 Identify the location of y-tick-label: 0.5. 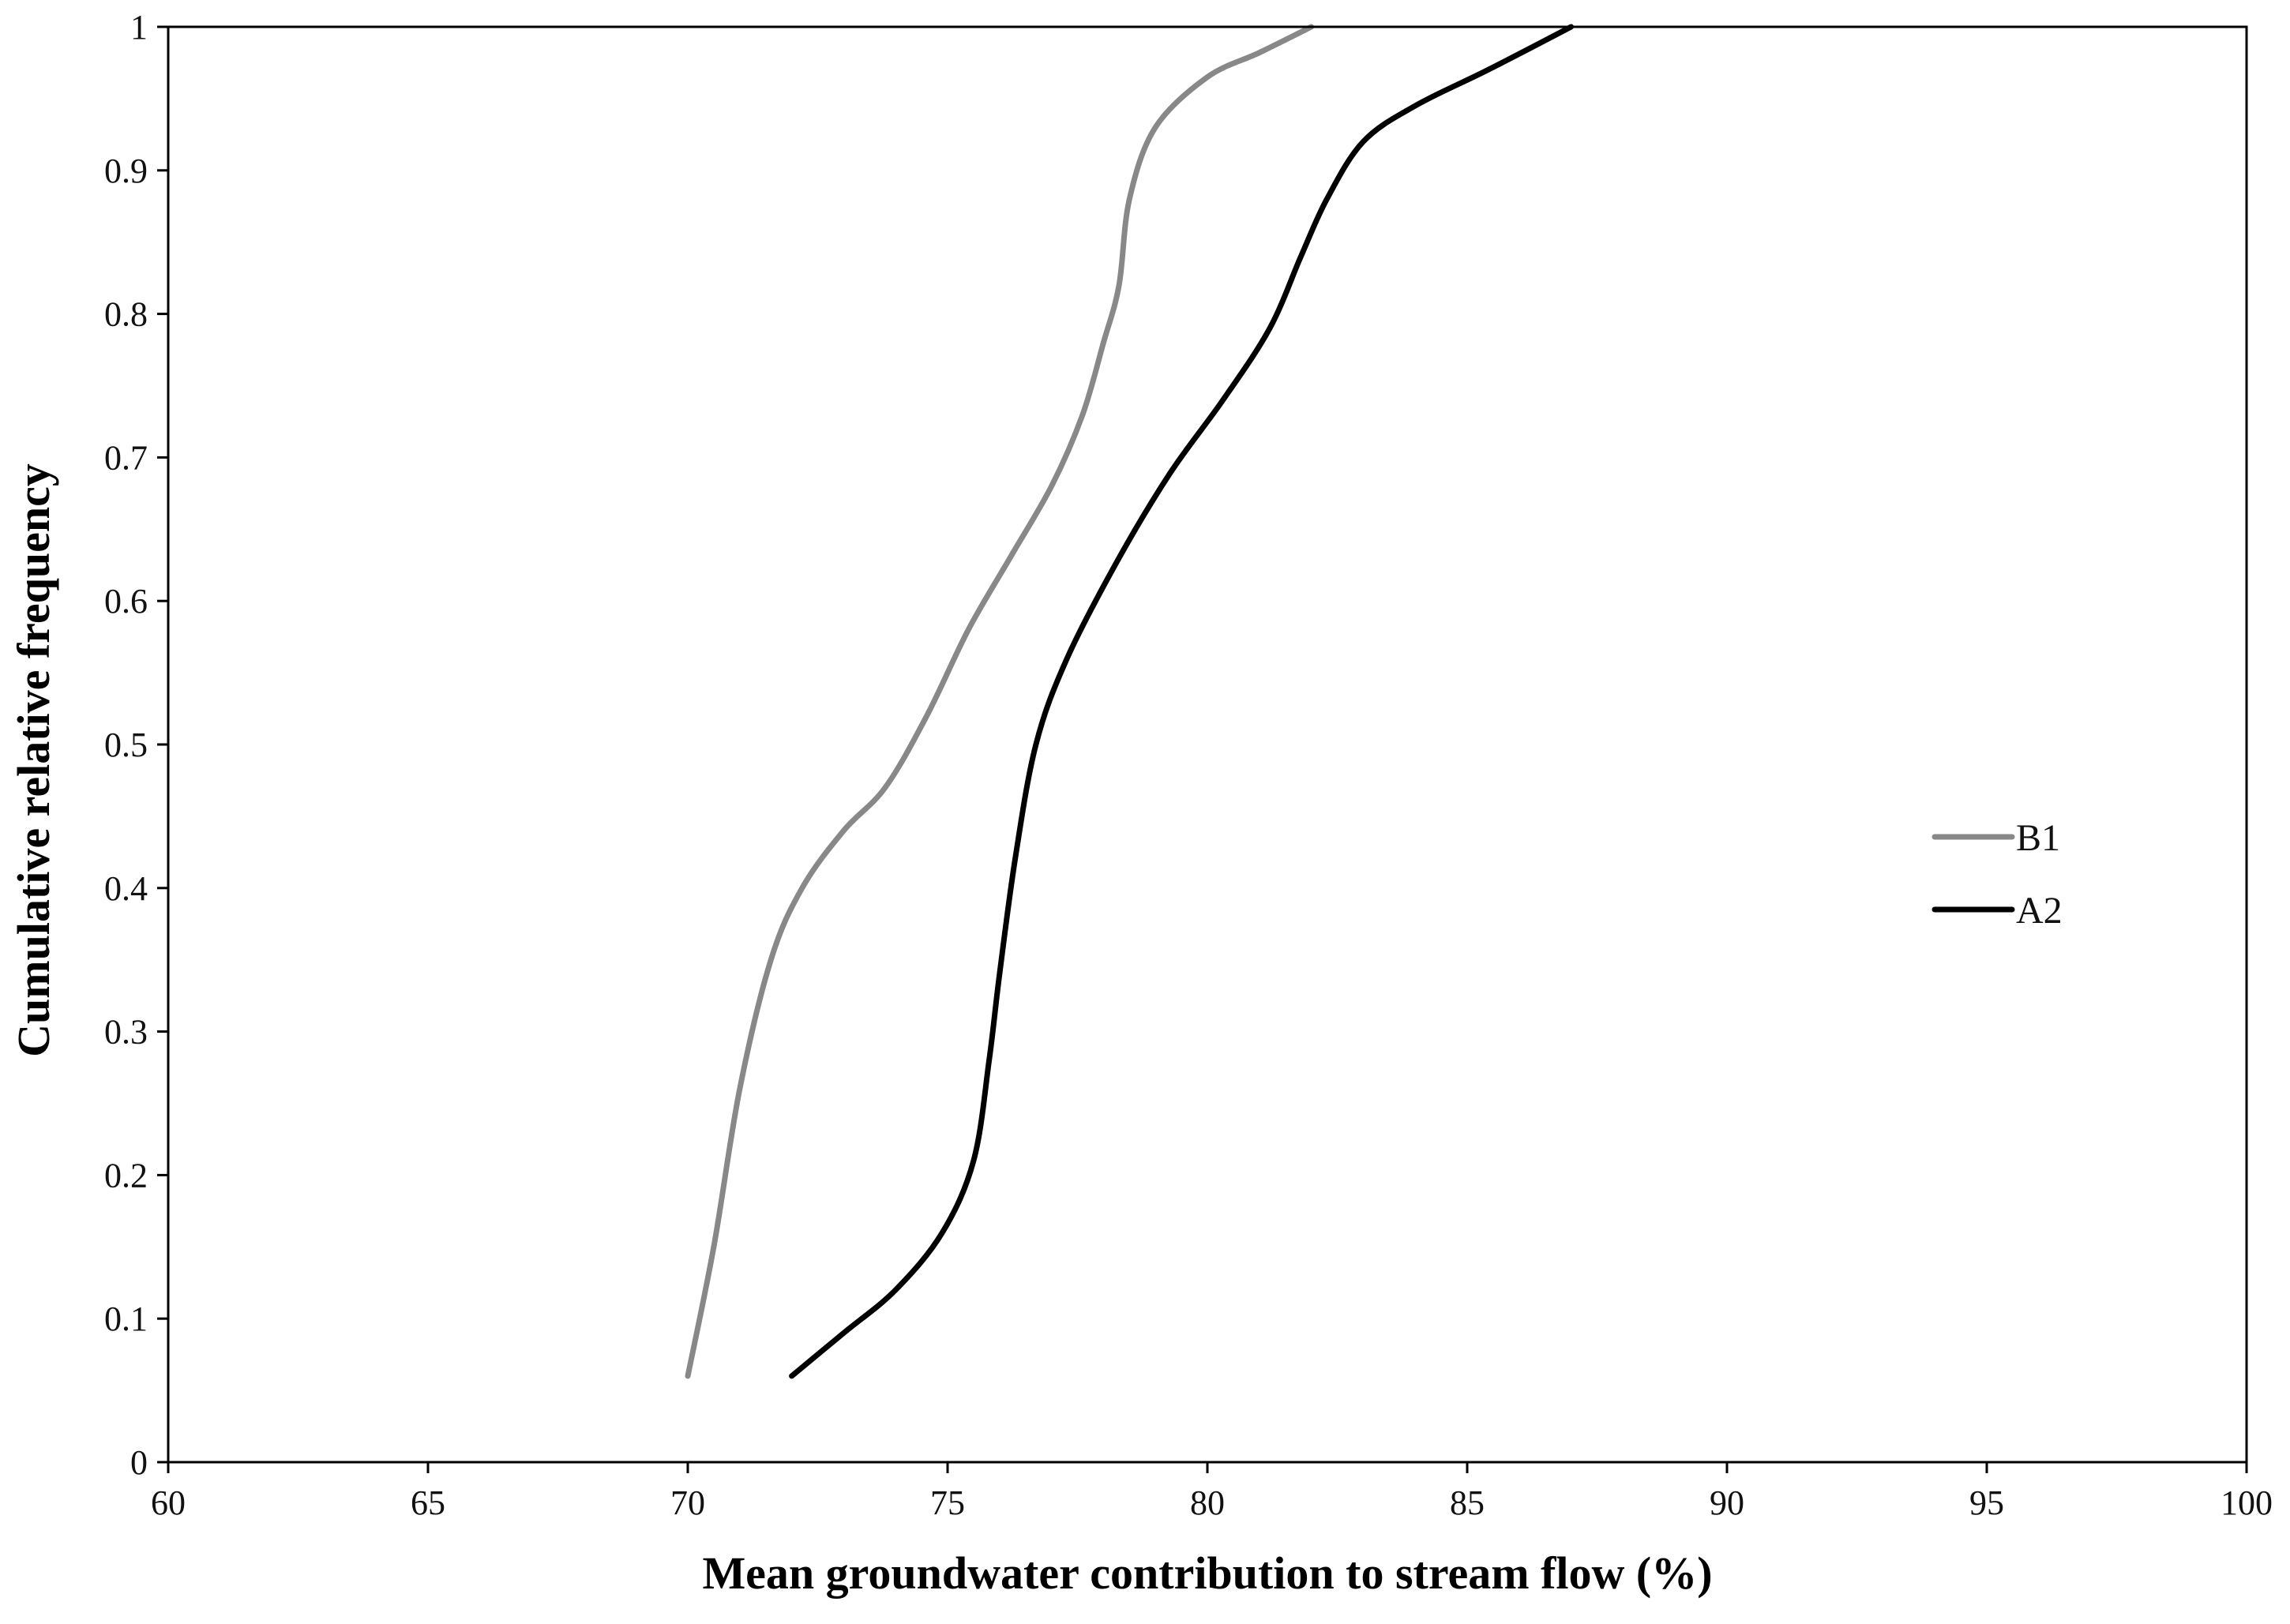
(126, 745).